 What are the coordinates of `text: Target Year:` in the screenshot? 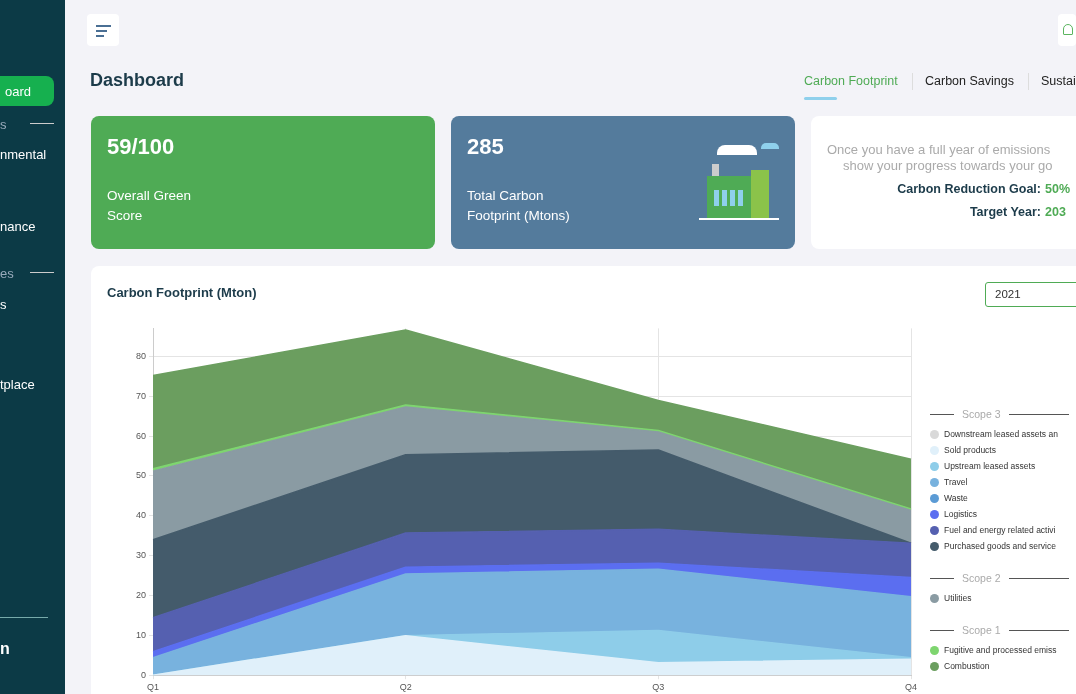 It's located at (1004, 212).